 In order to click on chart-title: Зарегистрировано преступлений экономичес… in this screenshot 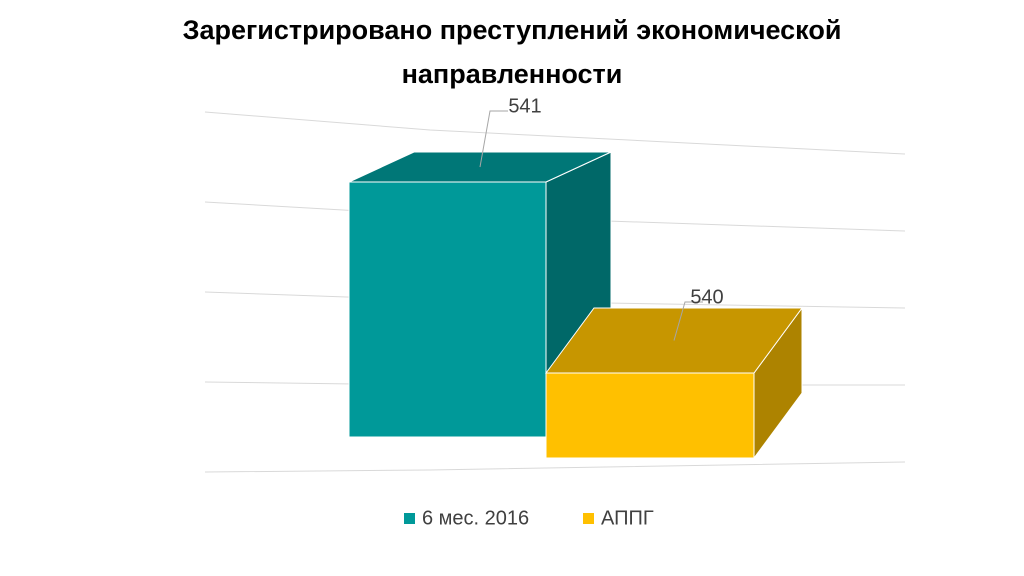, I will do `click(512, 52)`.